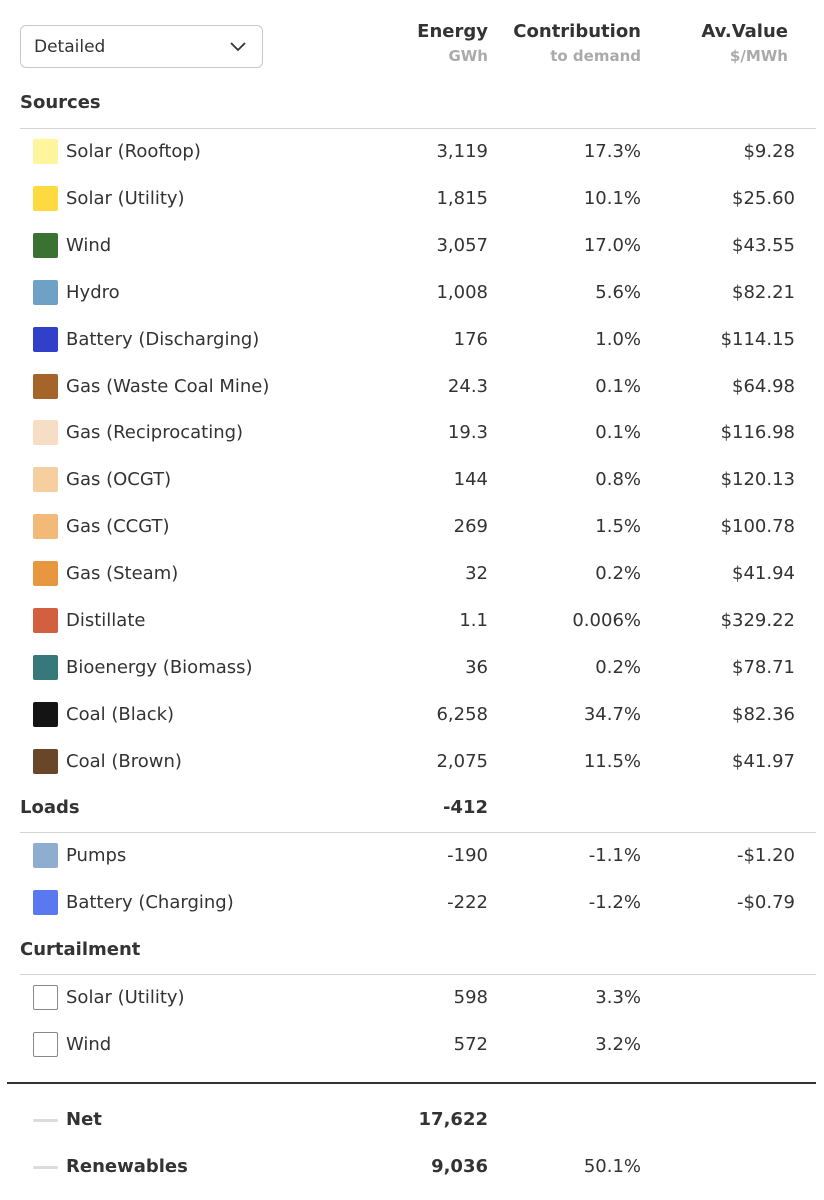  What do you see at coordinates (141, 46) in the screenshot?
I see `view-mode-select: Detailed` at bounding box center [141, 46].